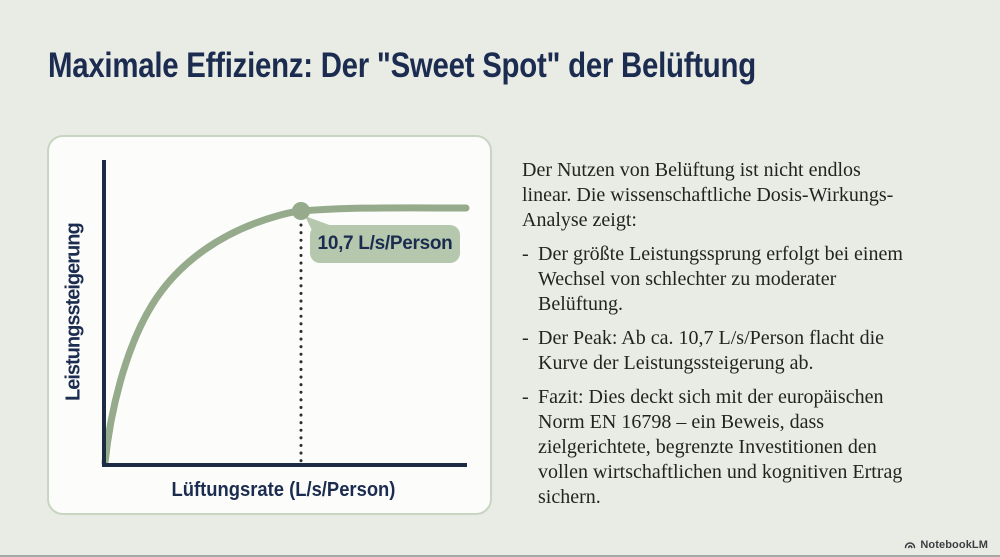 This screenshot has width=1000, height=557. I want to click on notebooklm-label: NotebookLM, so click(954, 545).